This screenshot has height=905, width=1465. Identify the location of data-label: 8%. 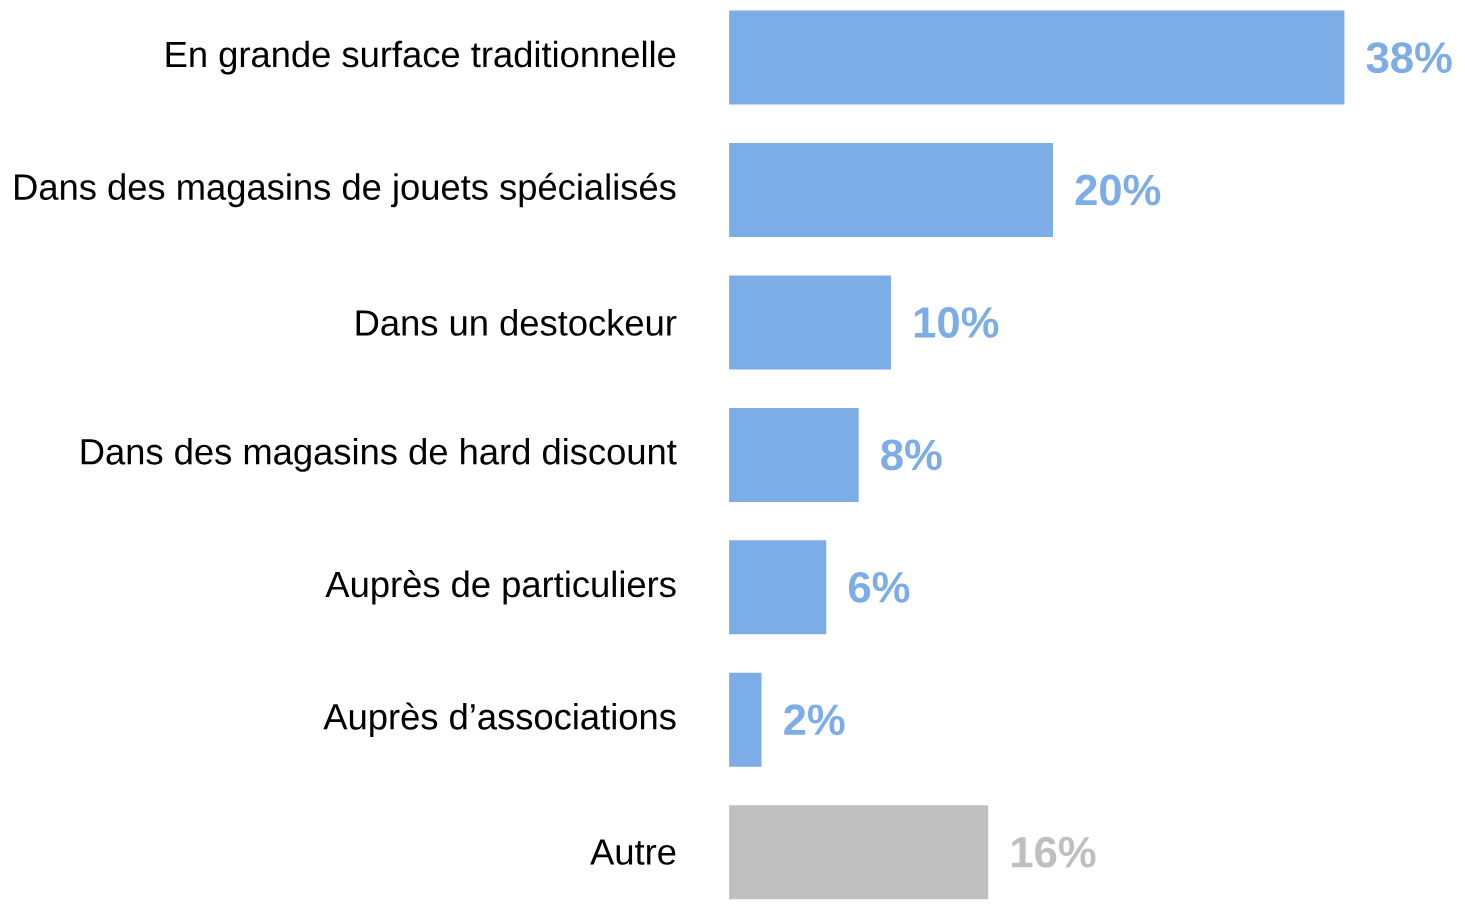
(911, 455).